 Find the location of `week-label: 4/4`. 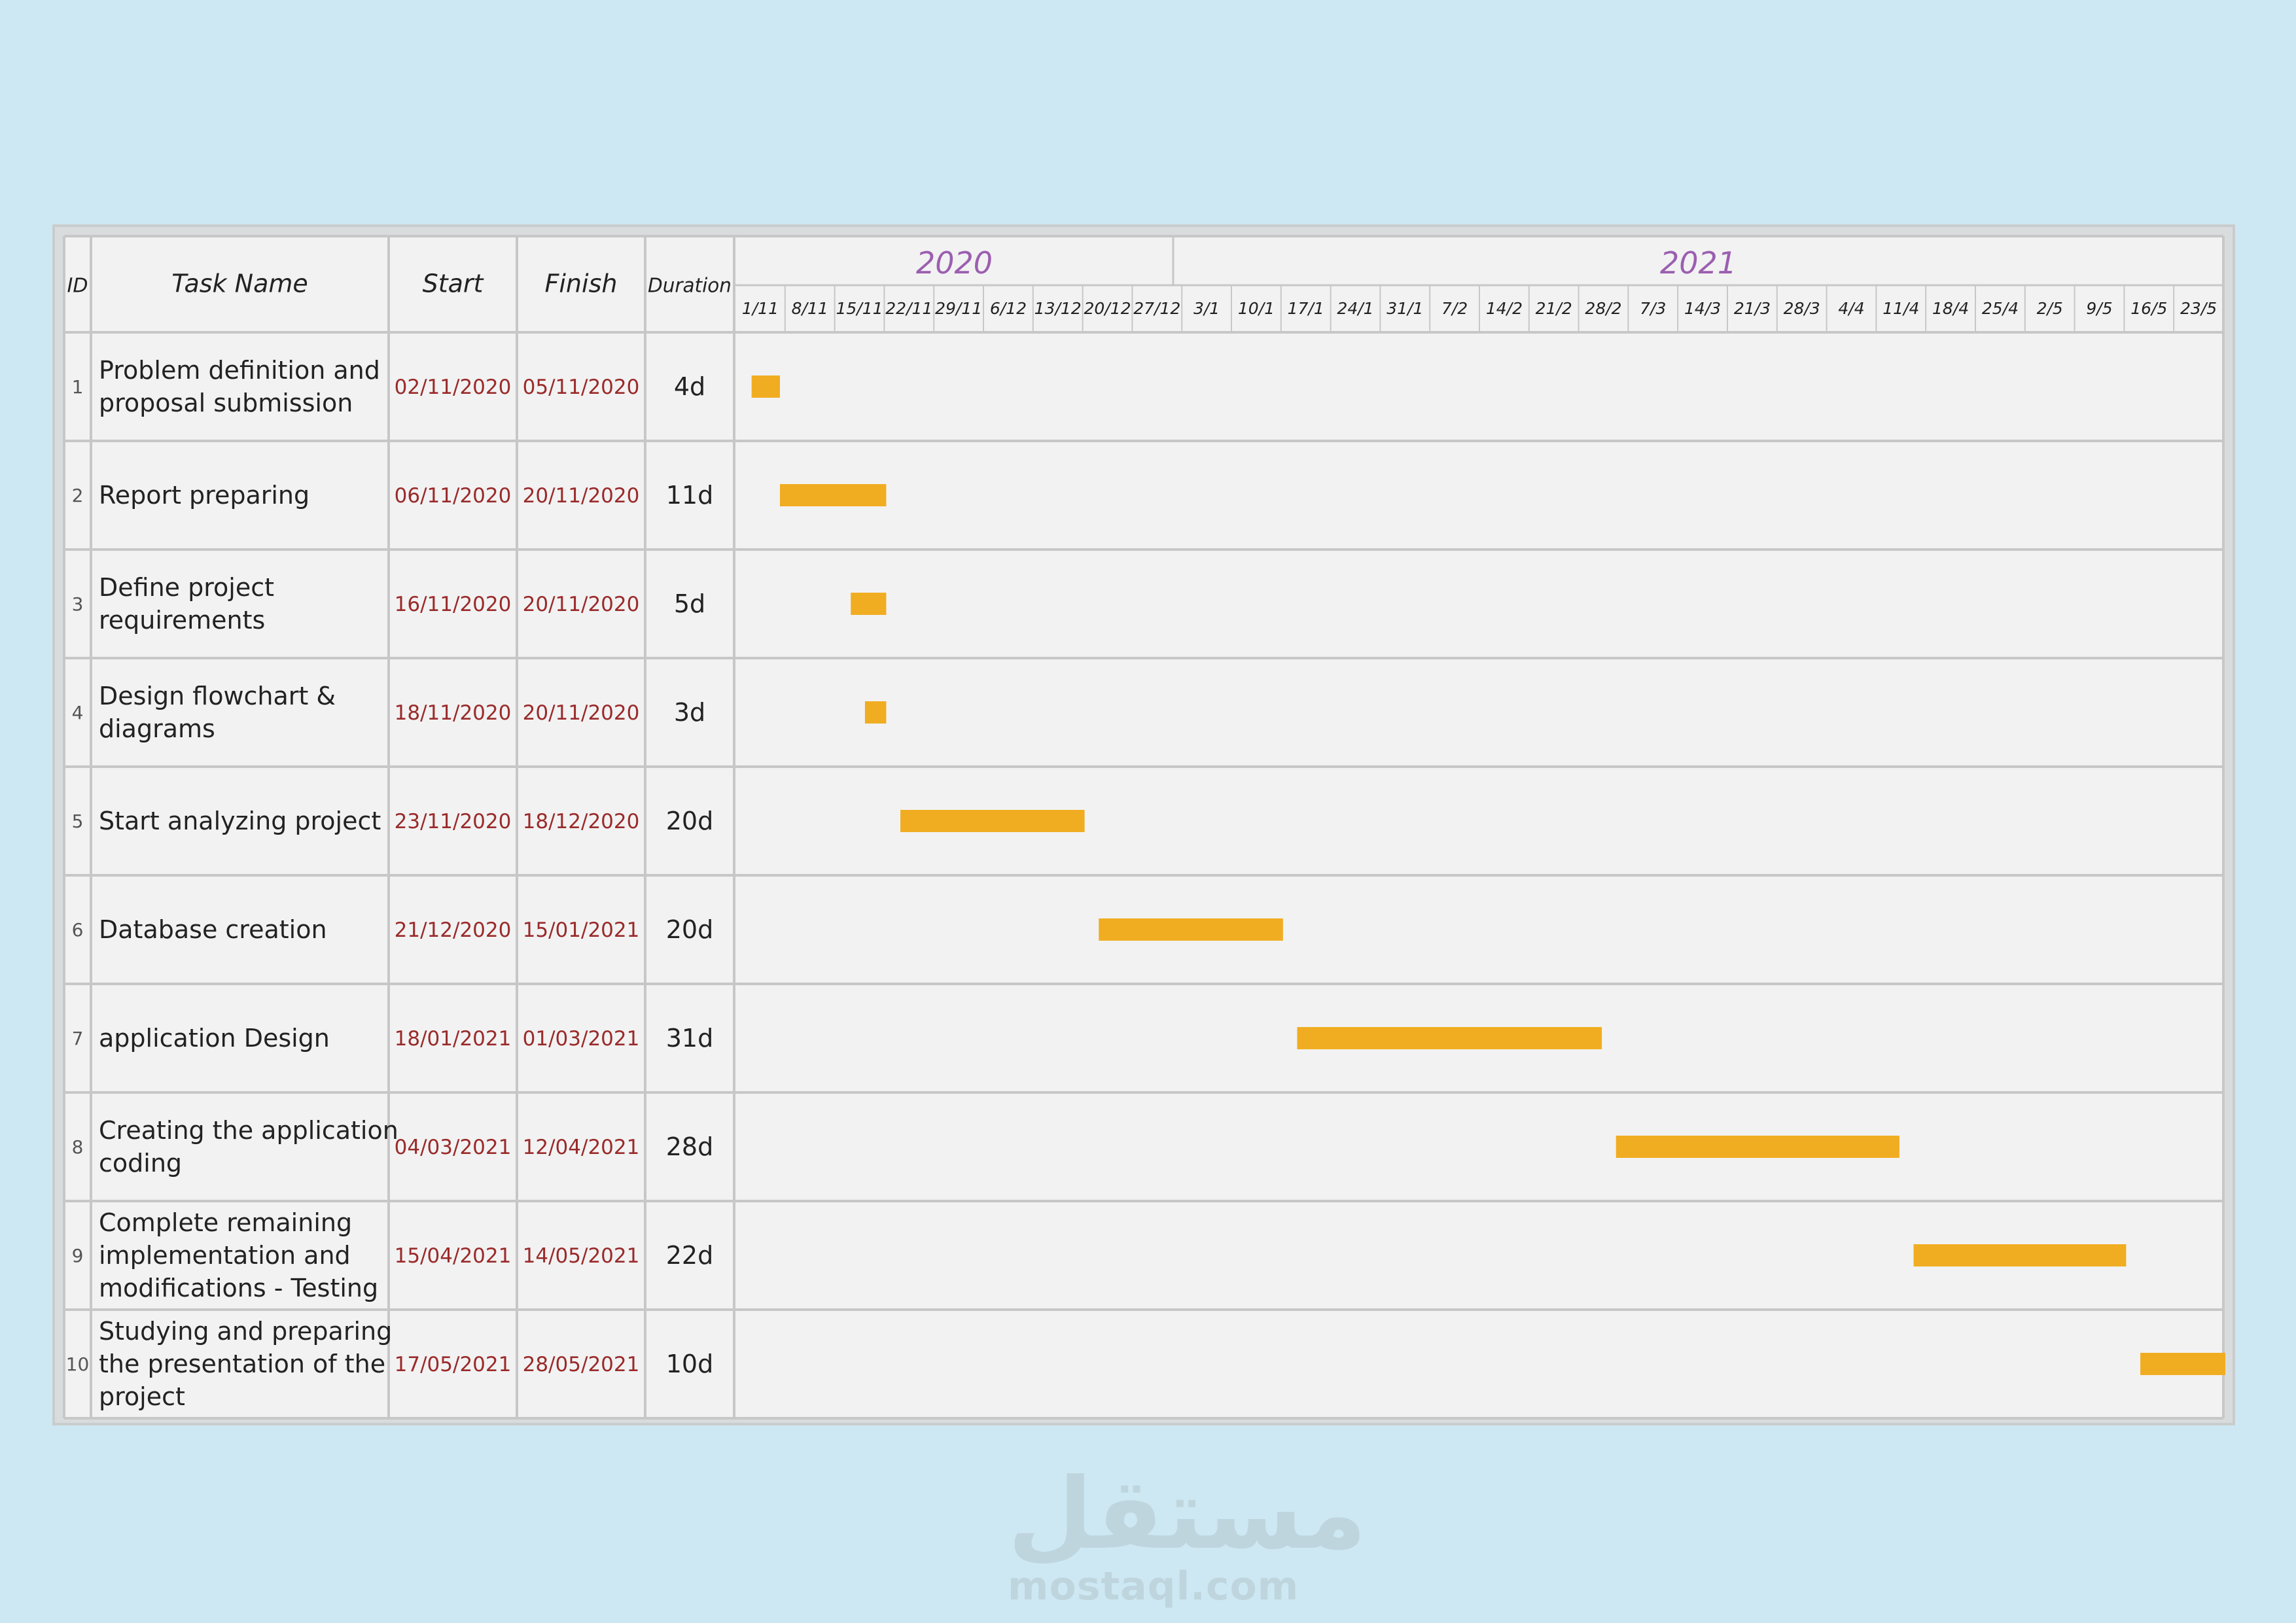

week-label: 4/4 is located at coordinates (1851, 309).